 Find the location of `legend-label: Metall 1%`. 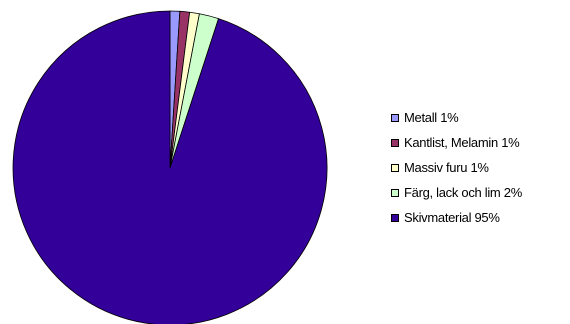

legend-label: Metall 1% is located at coordinates (431, 117).